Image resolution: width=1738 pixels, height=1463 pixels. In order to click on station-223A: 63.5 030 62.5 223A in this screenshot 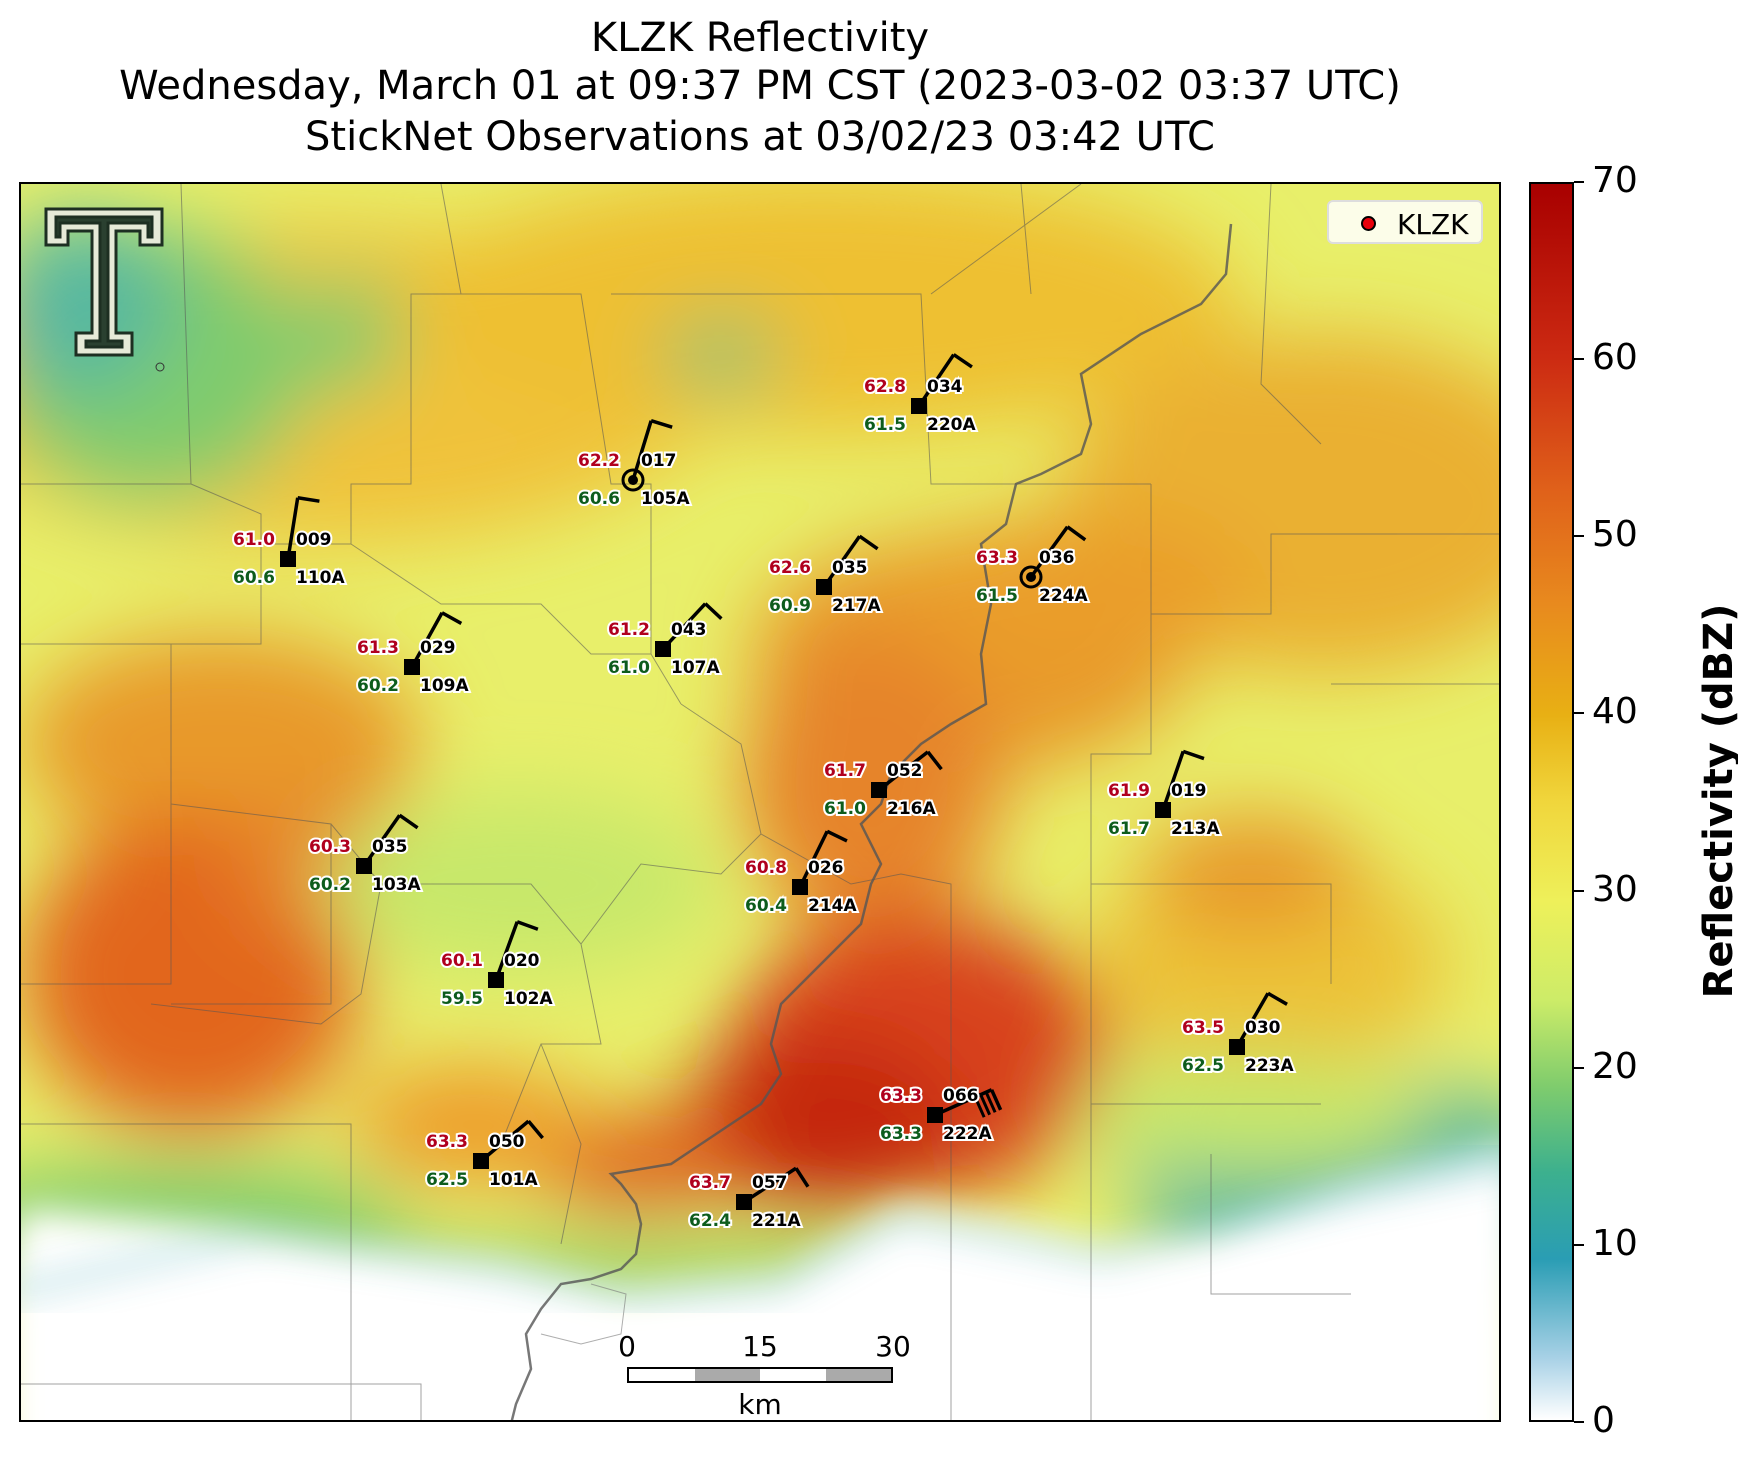, I will do `click(1238, 1034)`.